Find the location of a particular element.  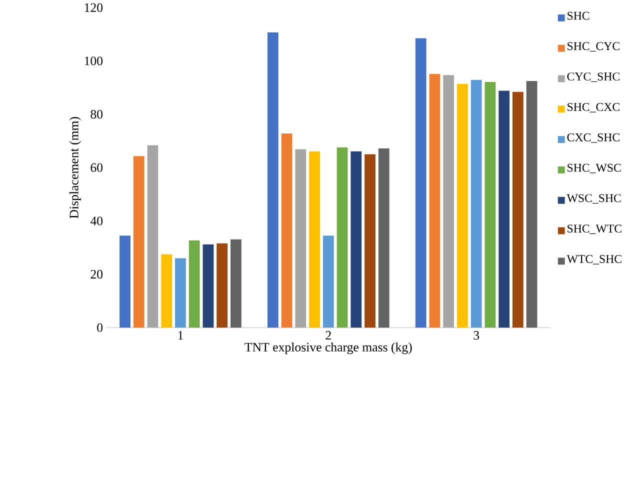

legend-label: SHC_CYC is located at coordinates (594, 47).